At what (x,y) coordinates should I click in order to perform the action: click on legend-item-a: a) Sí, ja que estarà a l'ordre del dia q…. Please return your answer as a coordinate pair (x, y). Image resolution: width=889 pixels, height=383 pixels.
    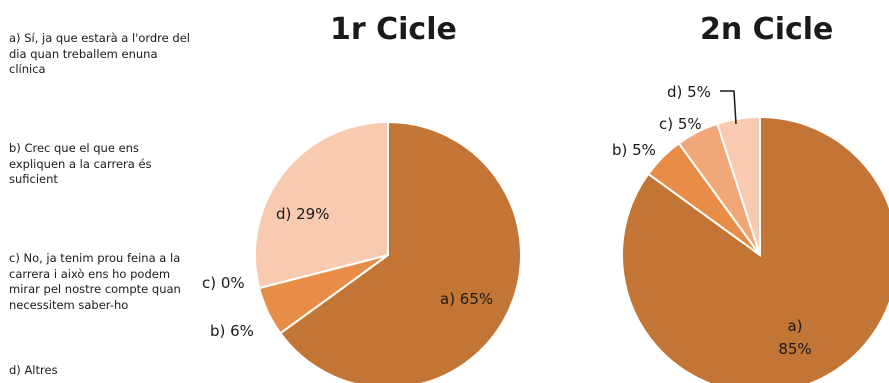
    Looking at the image, I should click on (99, 53).